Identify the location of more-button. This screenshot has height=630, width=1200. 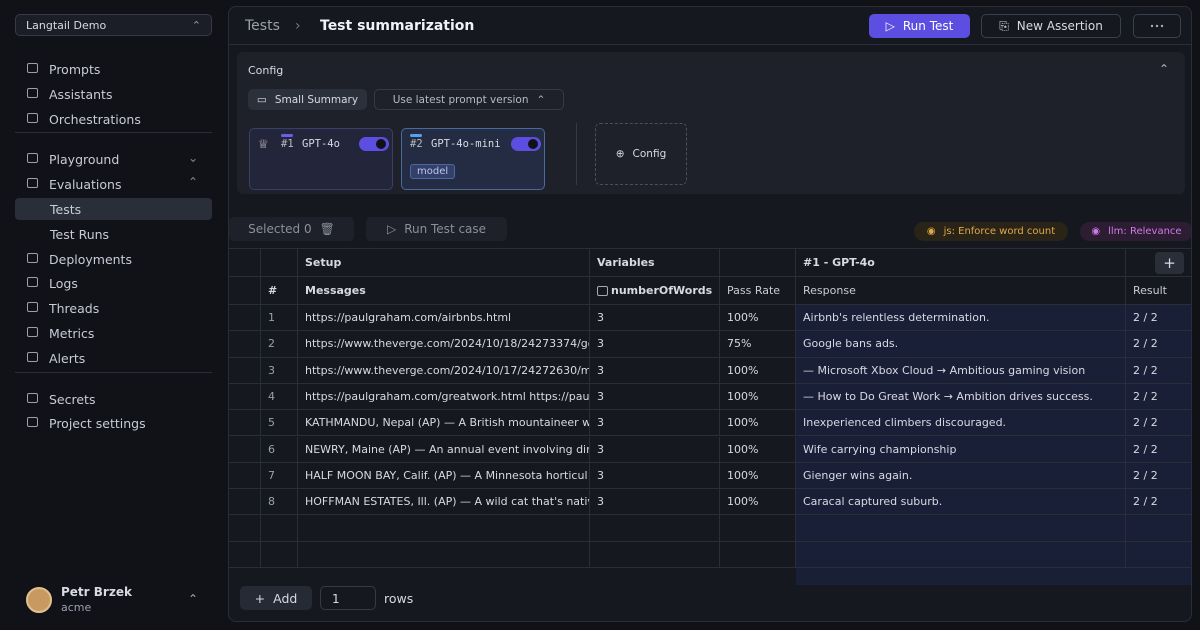
(1157, 26).